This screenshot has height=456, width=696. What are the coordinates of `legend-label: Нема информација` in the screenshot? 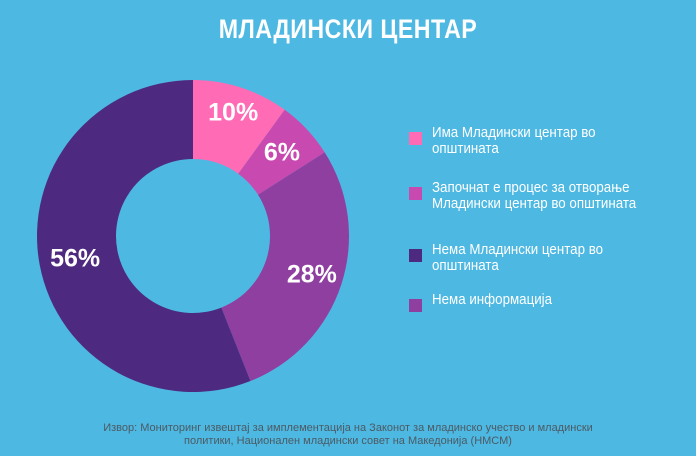 It's located at (492, 300).